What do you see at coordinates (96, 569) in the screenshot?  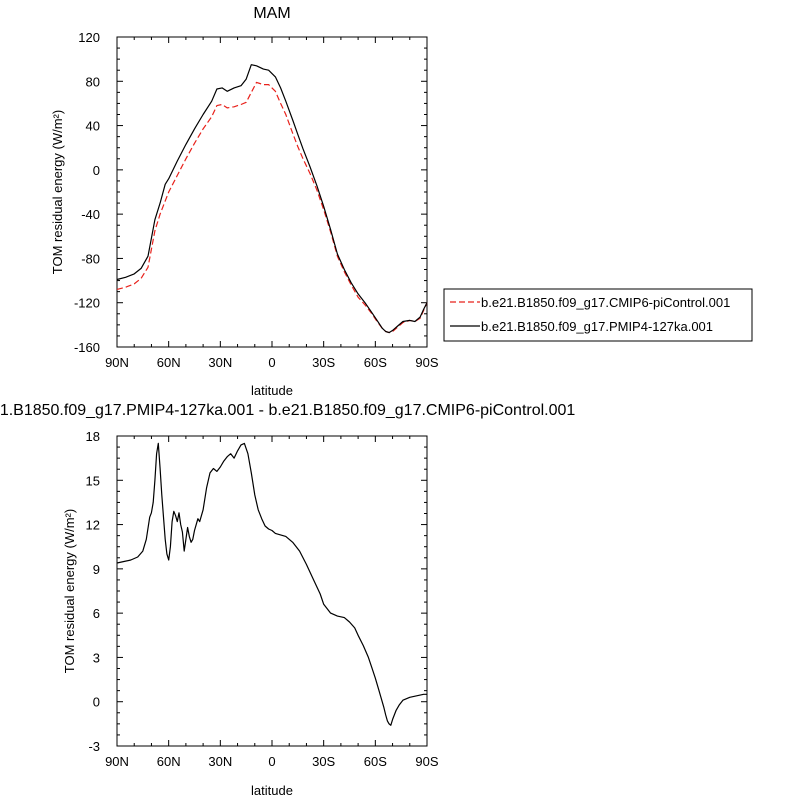 I see `bottom-chart-y-tick-label: 9` at bounding box center [96, 569].